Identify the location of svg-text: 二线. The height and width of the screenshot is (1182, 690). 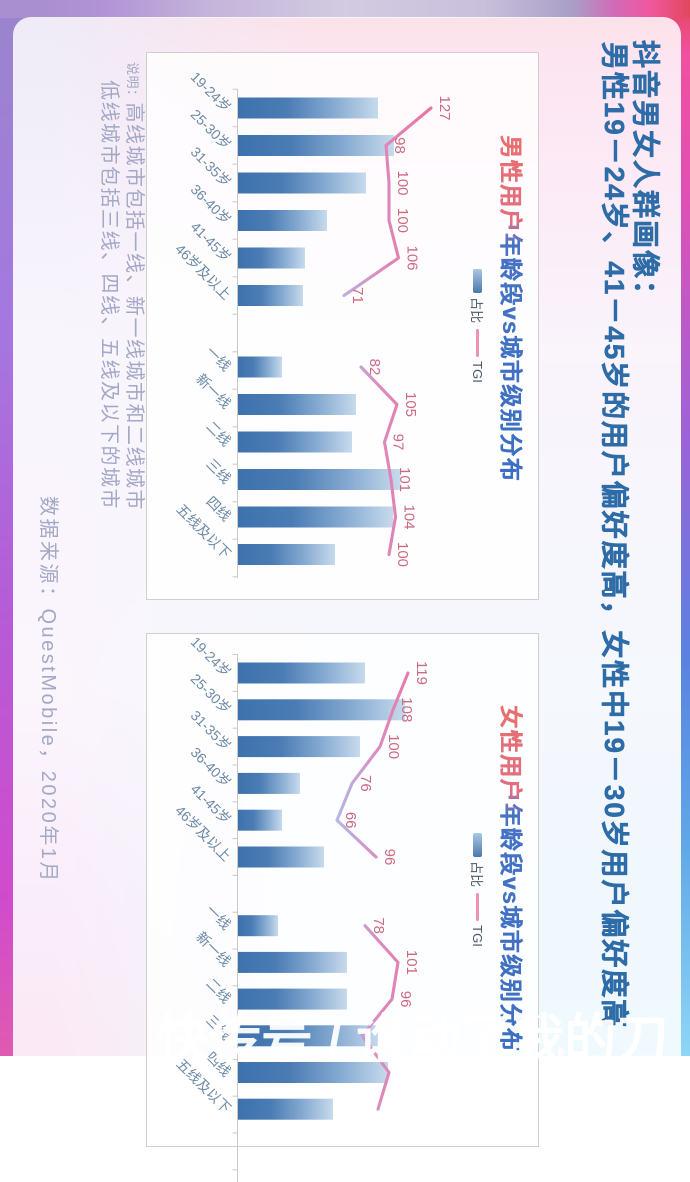
(218, 433).